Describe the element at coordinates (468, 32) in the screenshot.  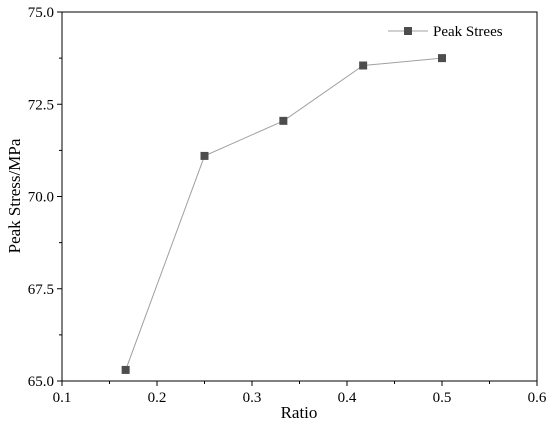
I see `legend-label: Peak Strees` at that location.